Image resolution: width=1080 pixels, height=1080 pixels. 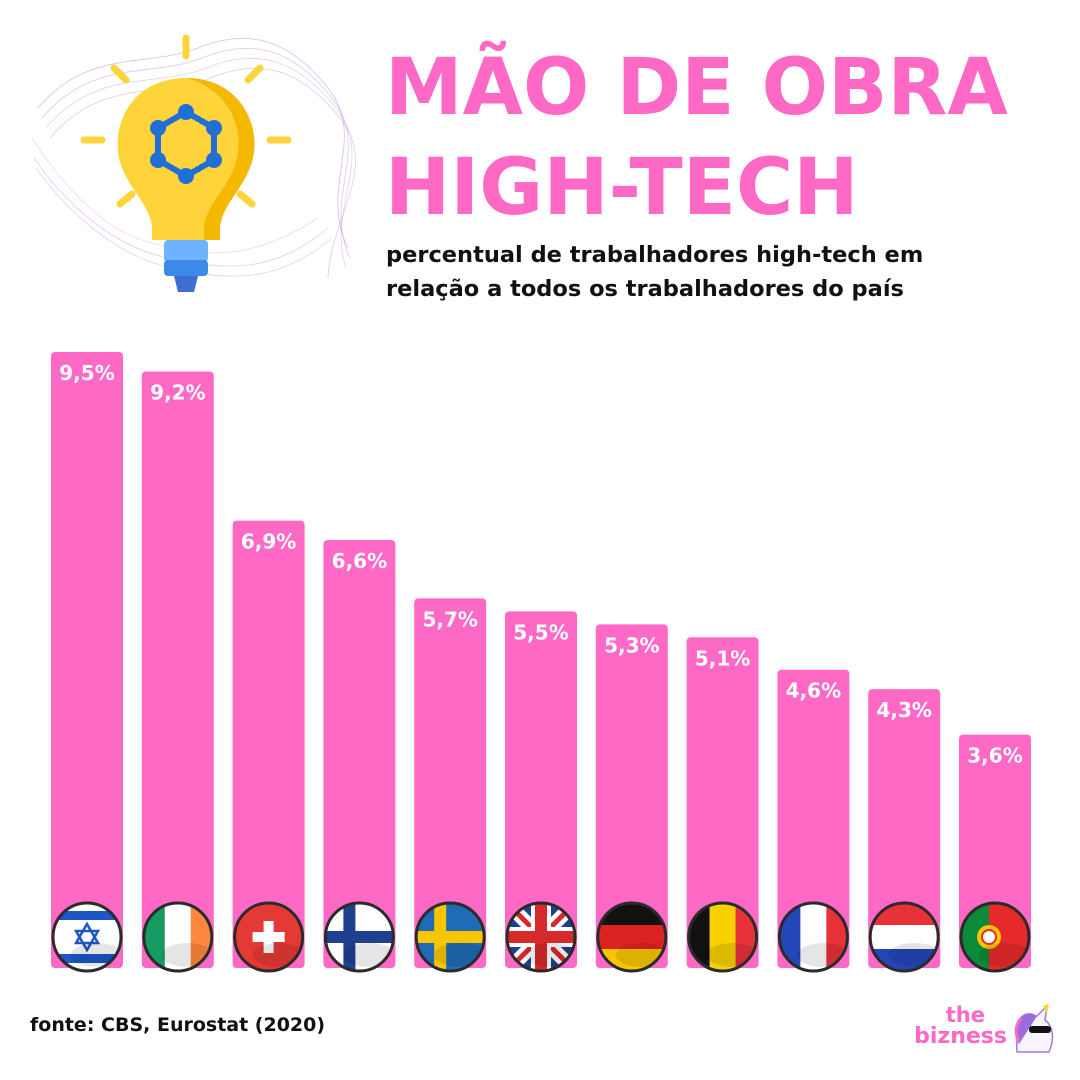 I want to click on bar-france, so click(x=813, y=818).